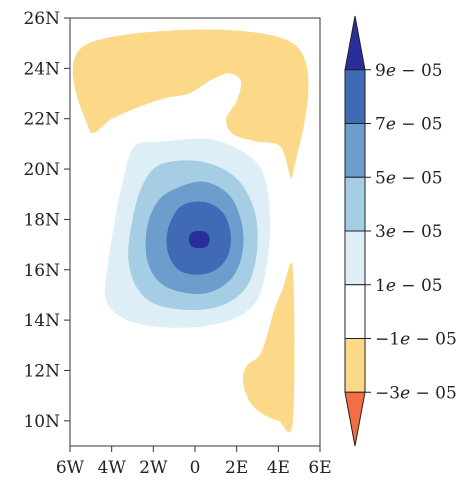 The width and height of the screenshot is (466, 500). Describe the element at coordinates (41, 422) in the screenshot. I see `y-tick-label: 10N` at that location.